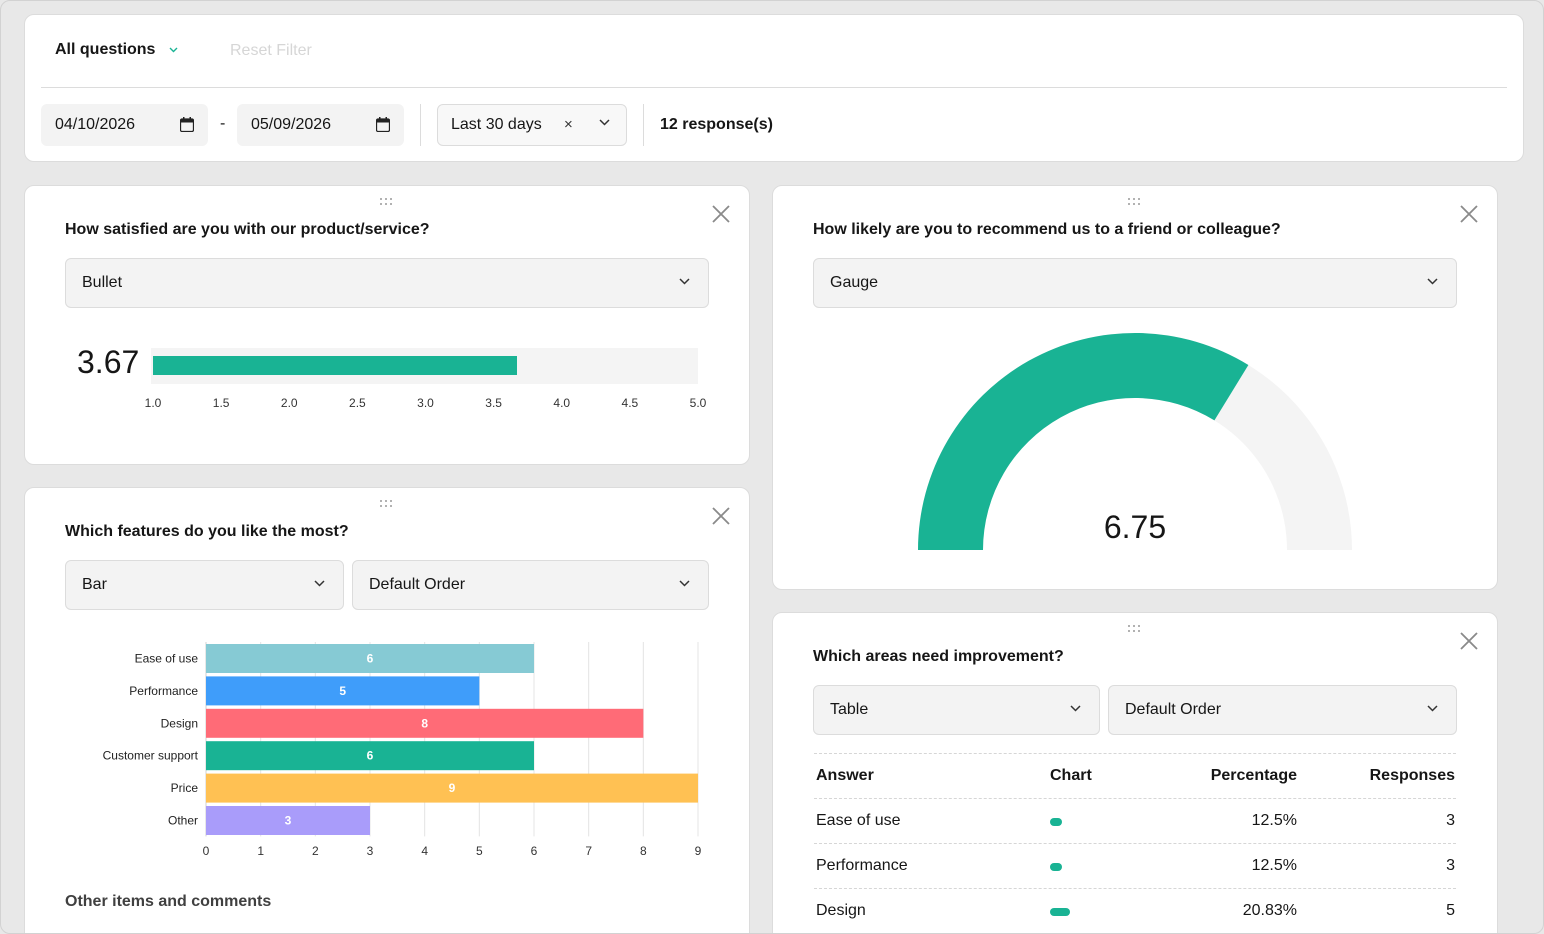  Describe the element at coordinates (1135, 865) in the screenshot. I see `table-row: Performance 12.5% 3` at that location.